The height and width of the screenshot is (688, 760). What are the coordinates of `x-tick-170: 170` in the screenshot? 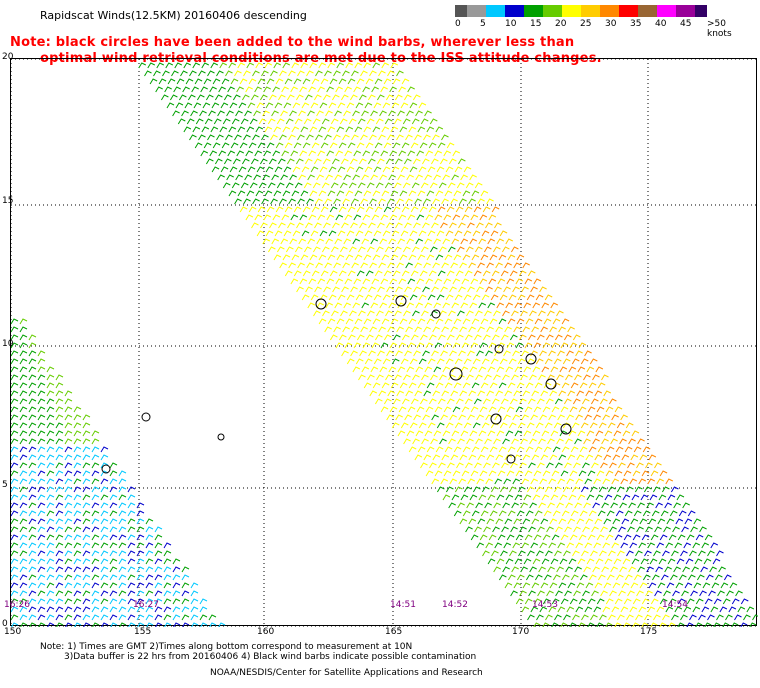 It's located at (521, 632).